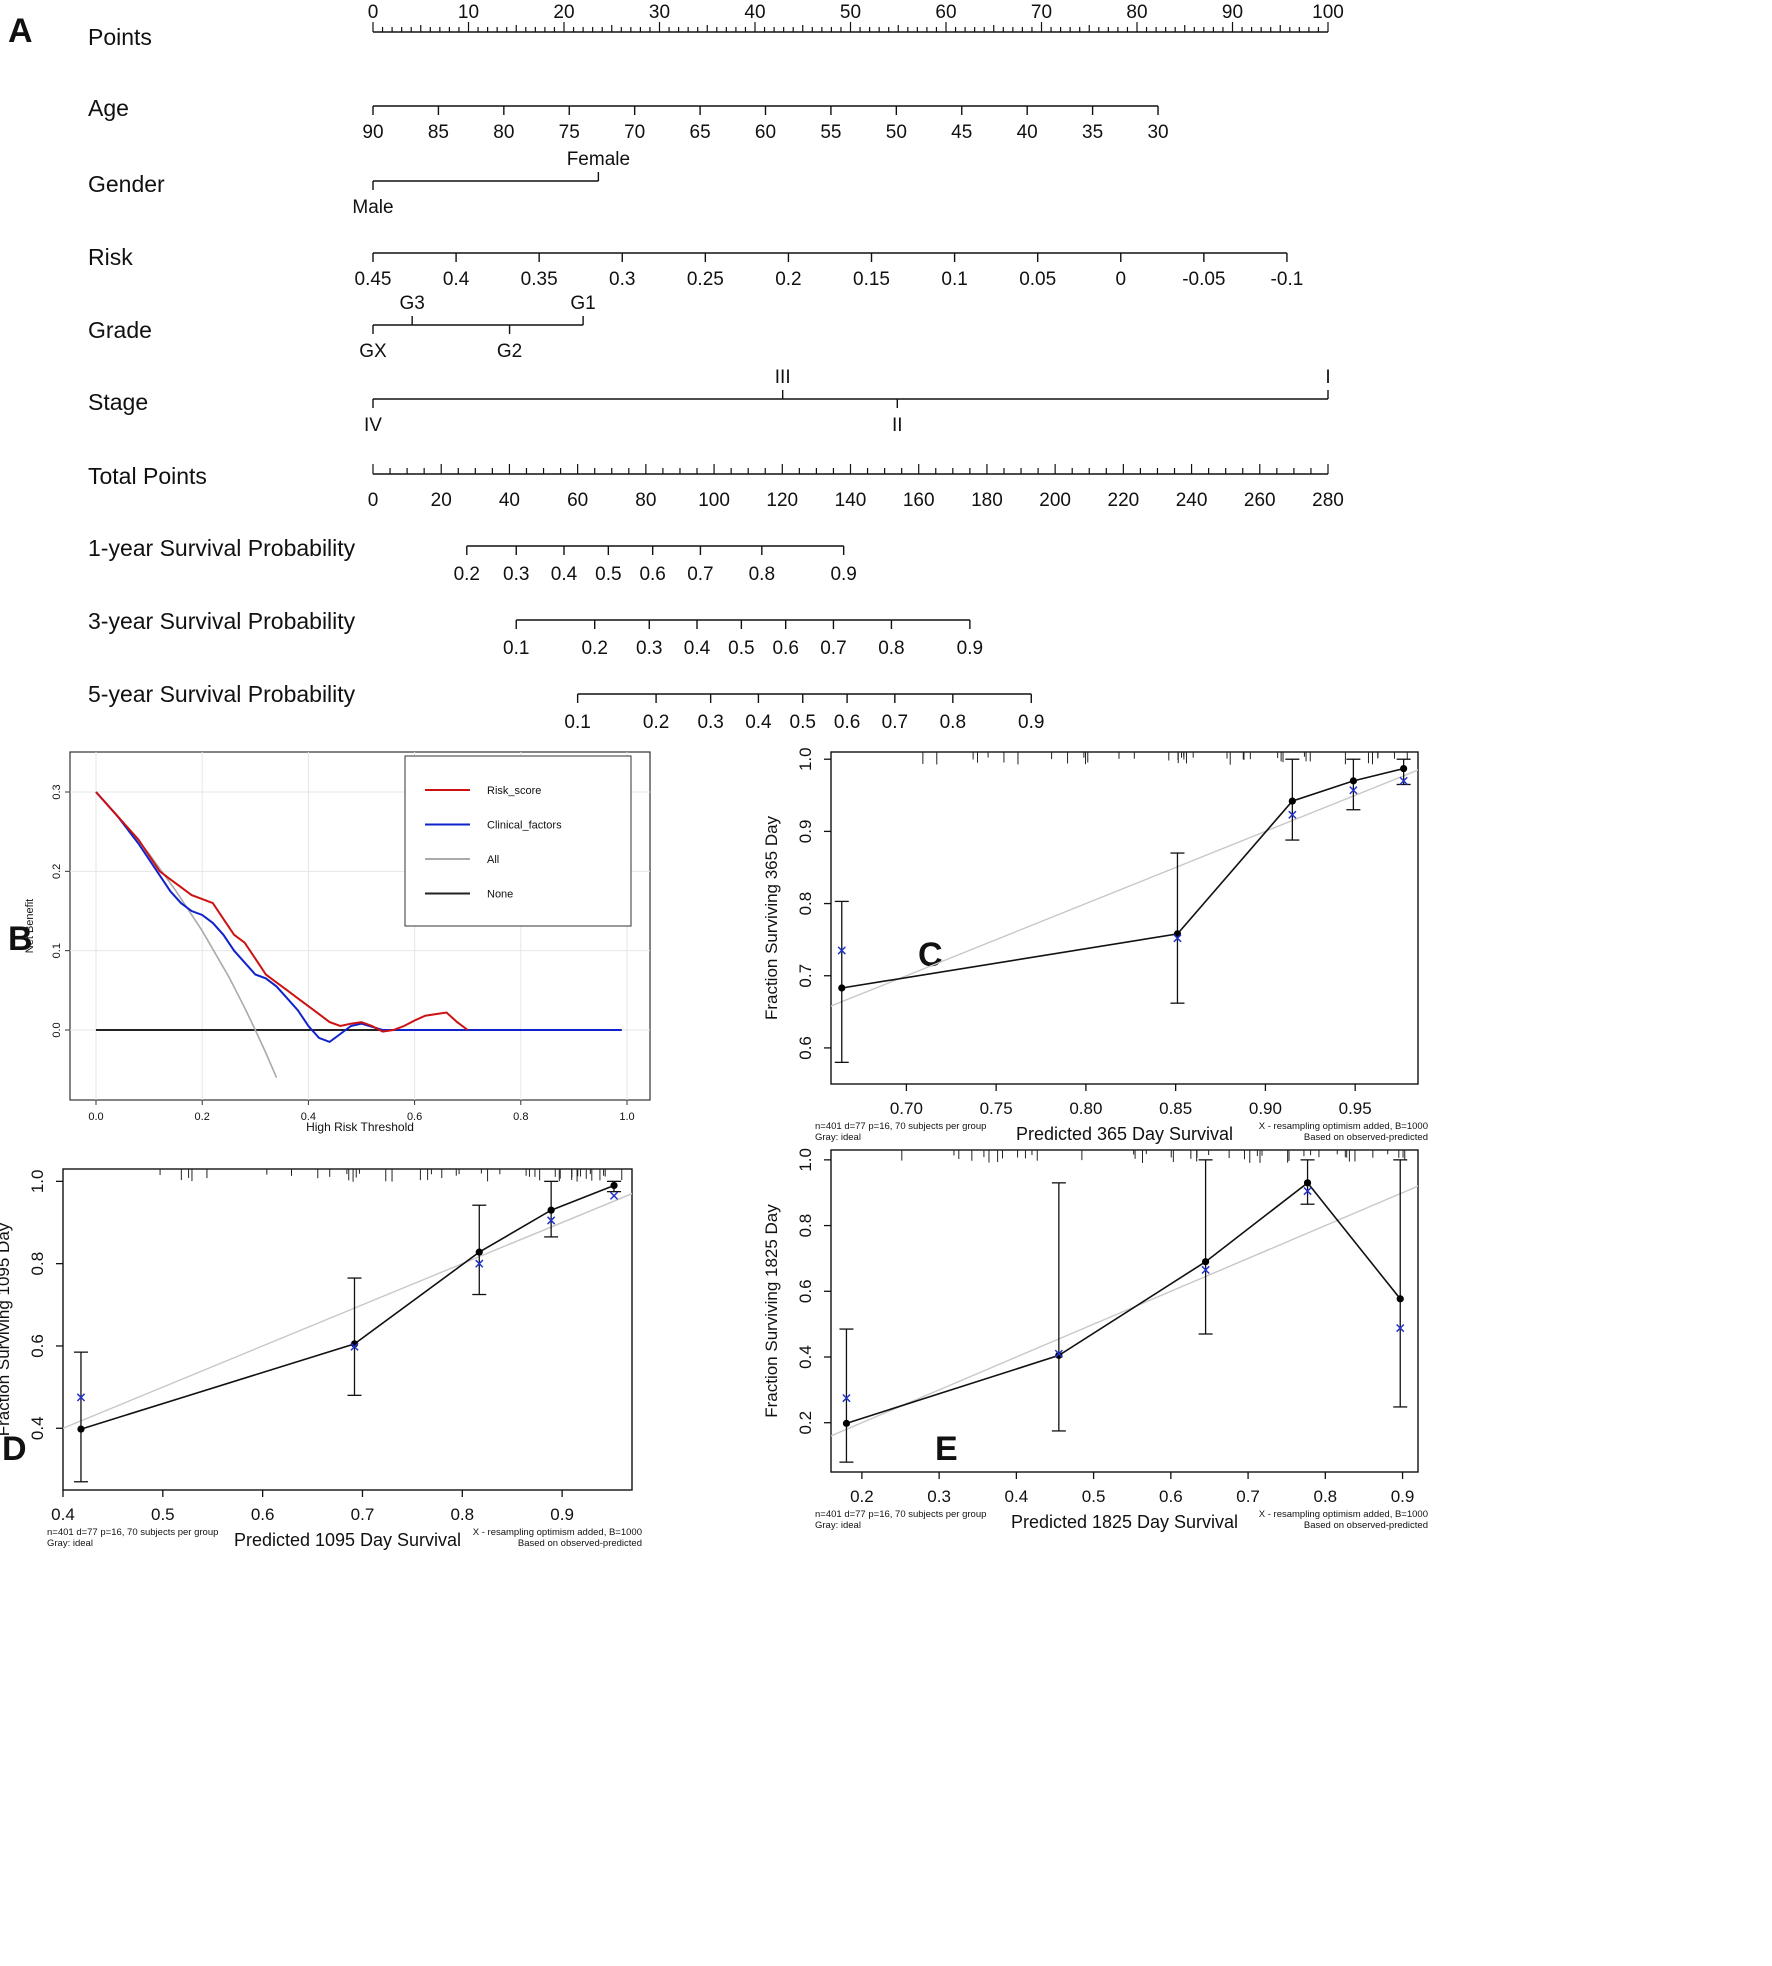  What do you see at coordinates (1232, 12) in the screenshot?
I see `points-tick-label: 90` at bounding box center [1232, 12].